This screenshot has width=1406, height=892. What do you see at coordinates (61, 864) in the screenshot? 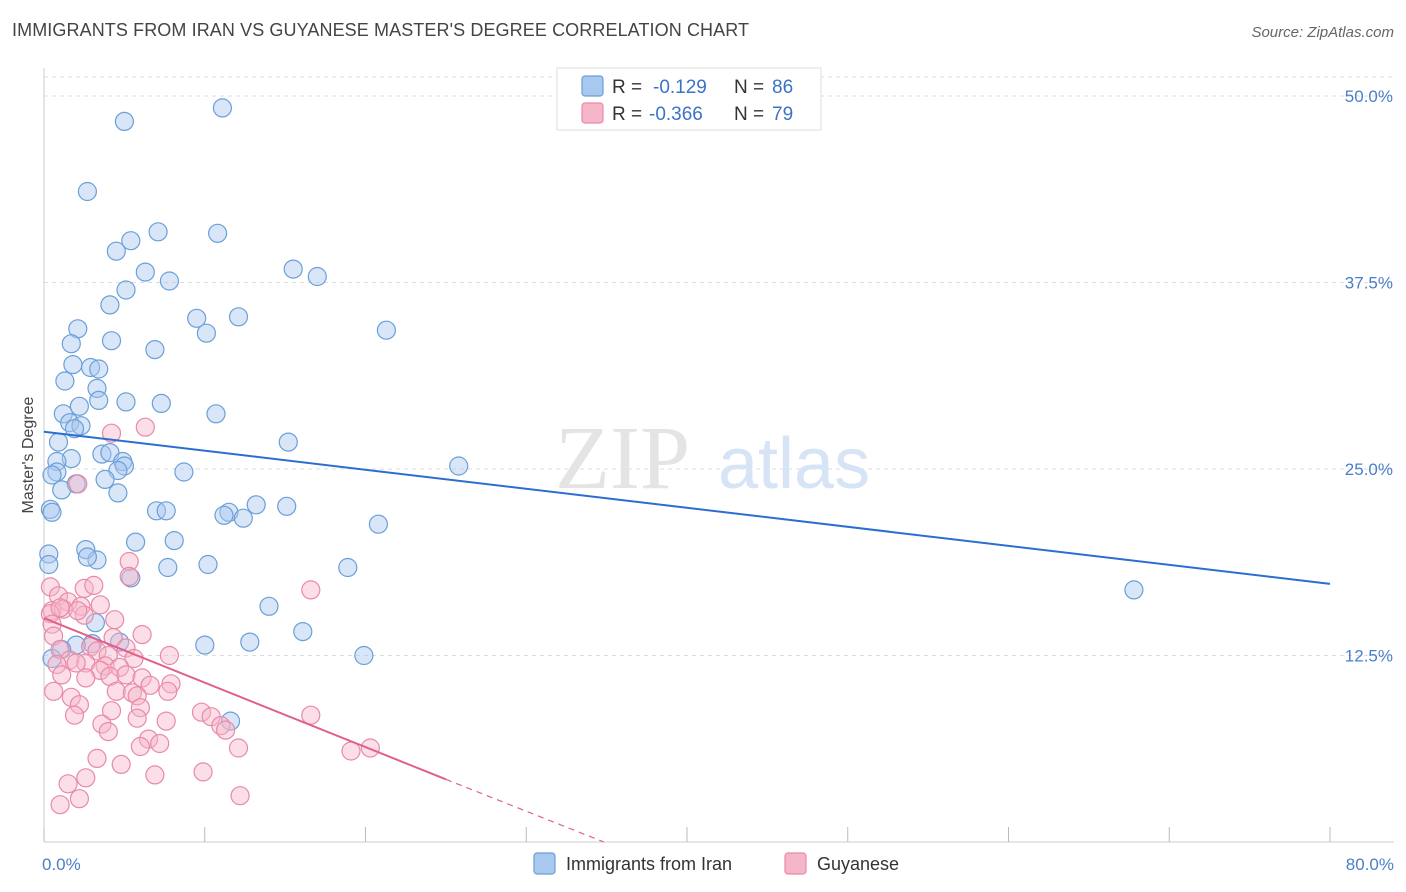
I see `x-tick-label-0: 0.0%` at bounding box center [61, 864].